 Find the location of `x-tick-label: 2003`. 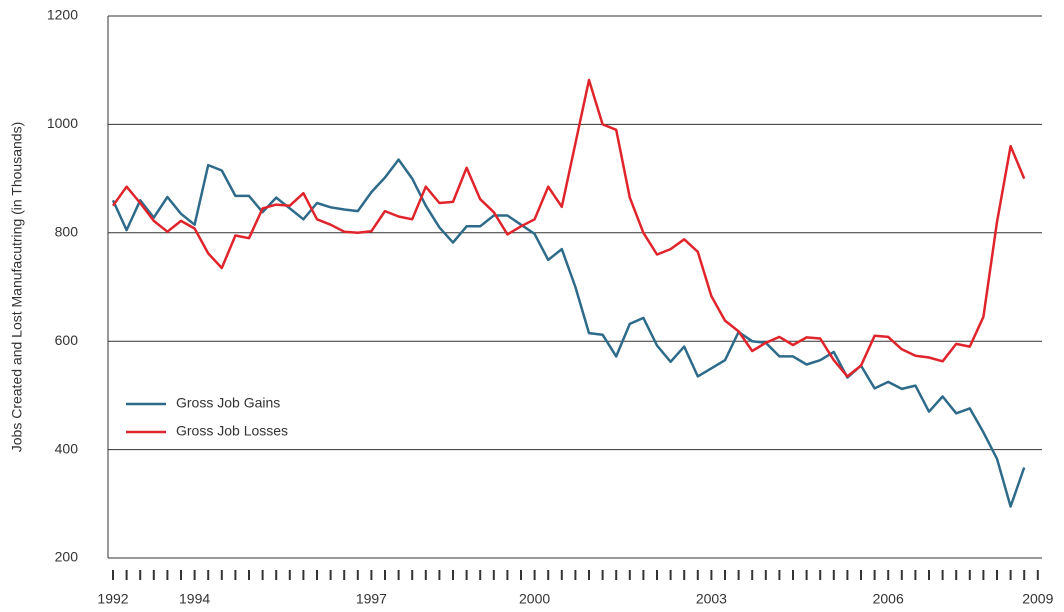

x-tick-label: 2003 is located at coordinates (711, 599).